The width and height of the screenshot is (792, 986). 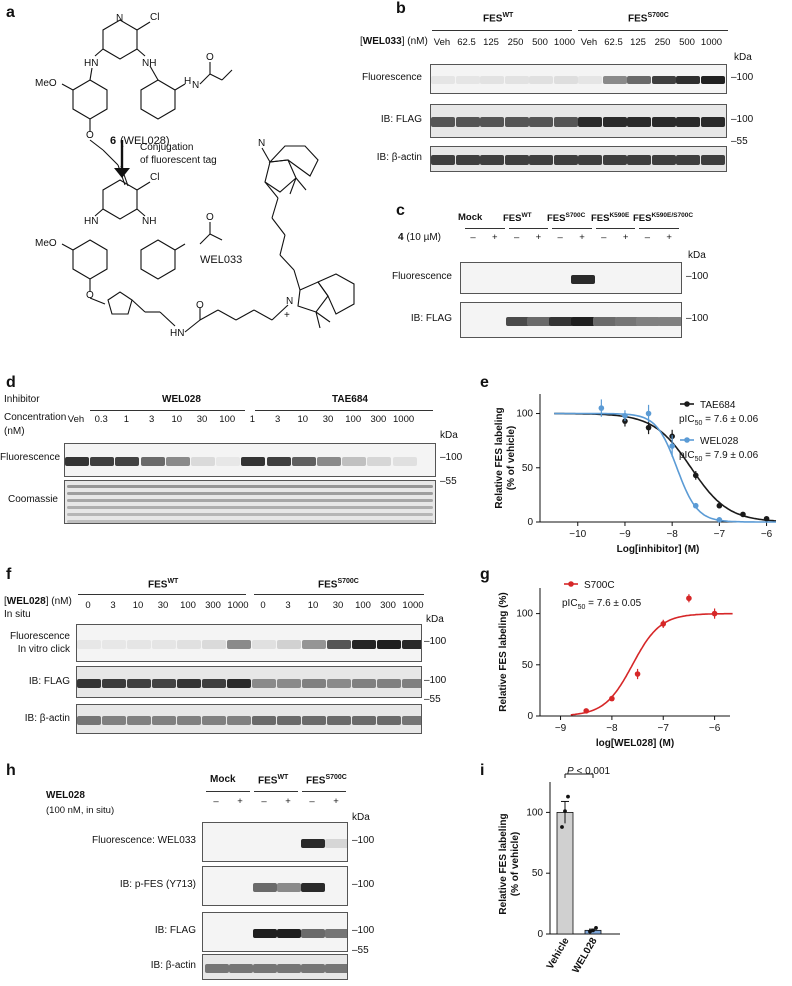 What do you see at coordinates (572, 228) in the screenshot?
I see `c-group-line` at bounding box center [572, 228].